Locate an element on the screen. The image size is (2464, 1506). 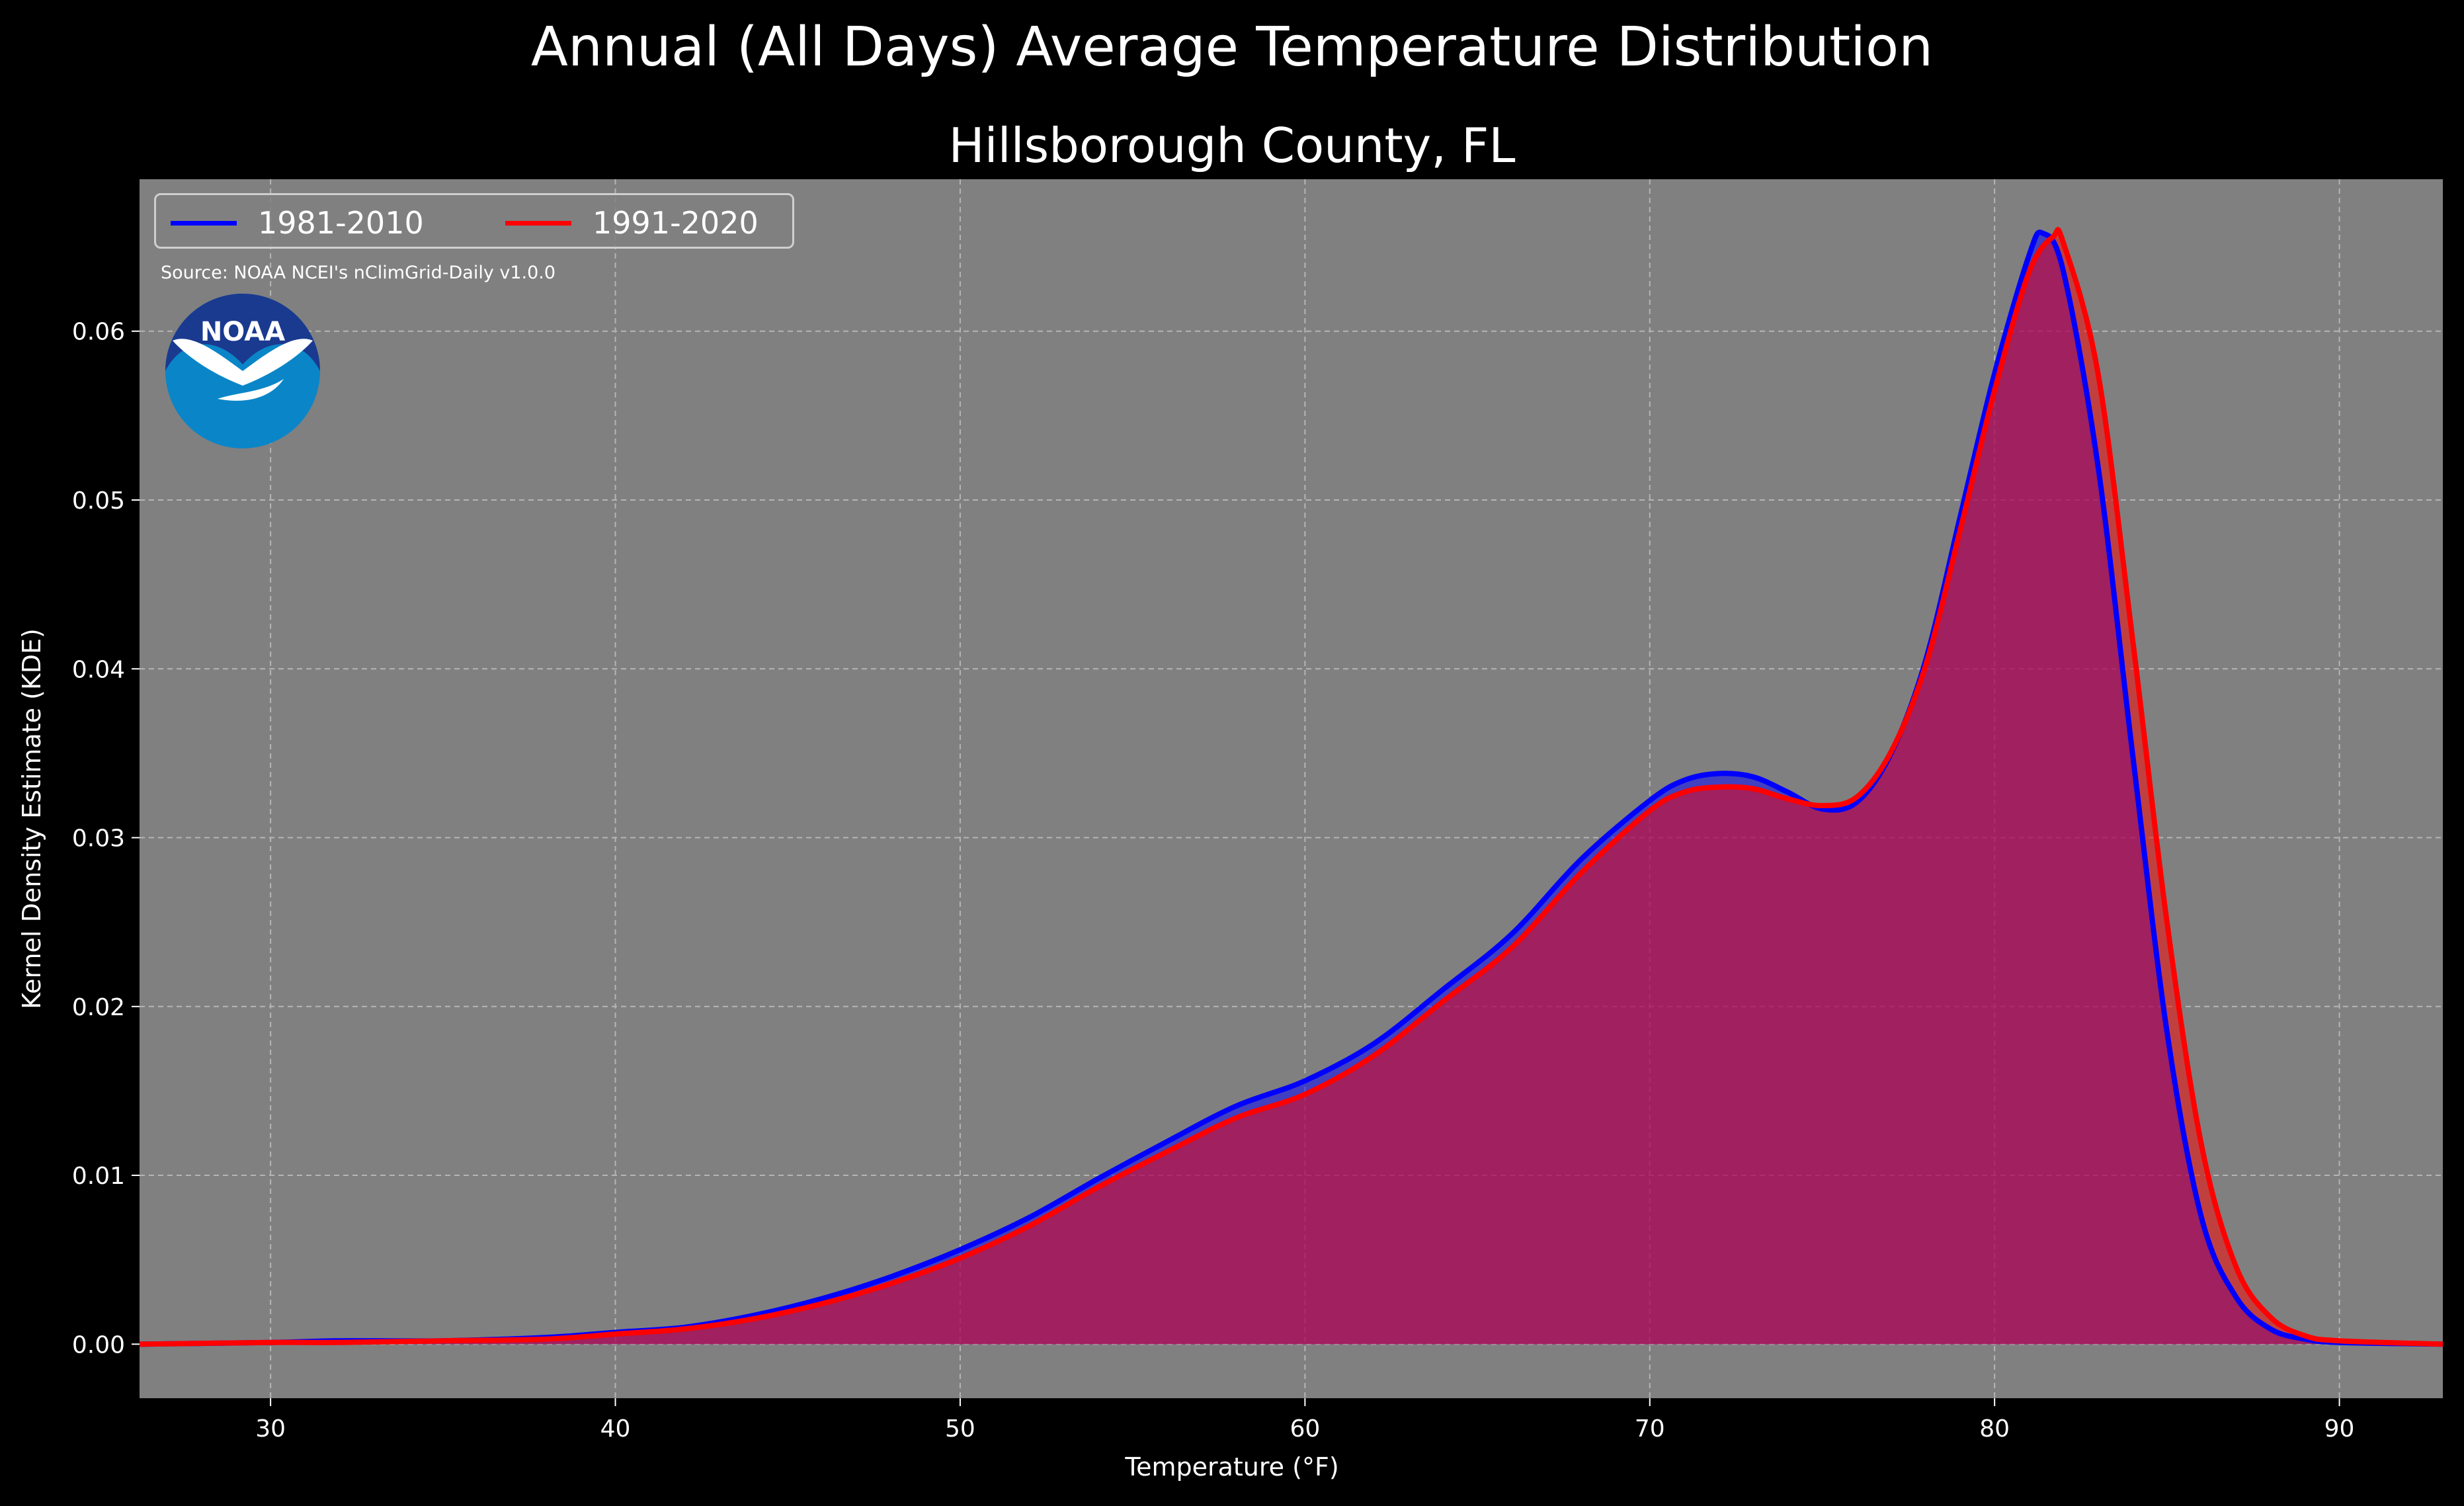
y-tick-label: 0.04 is located at coordinates (99, 669).